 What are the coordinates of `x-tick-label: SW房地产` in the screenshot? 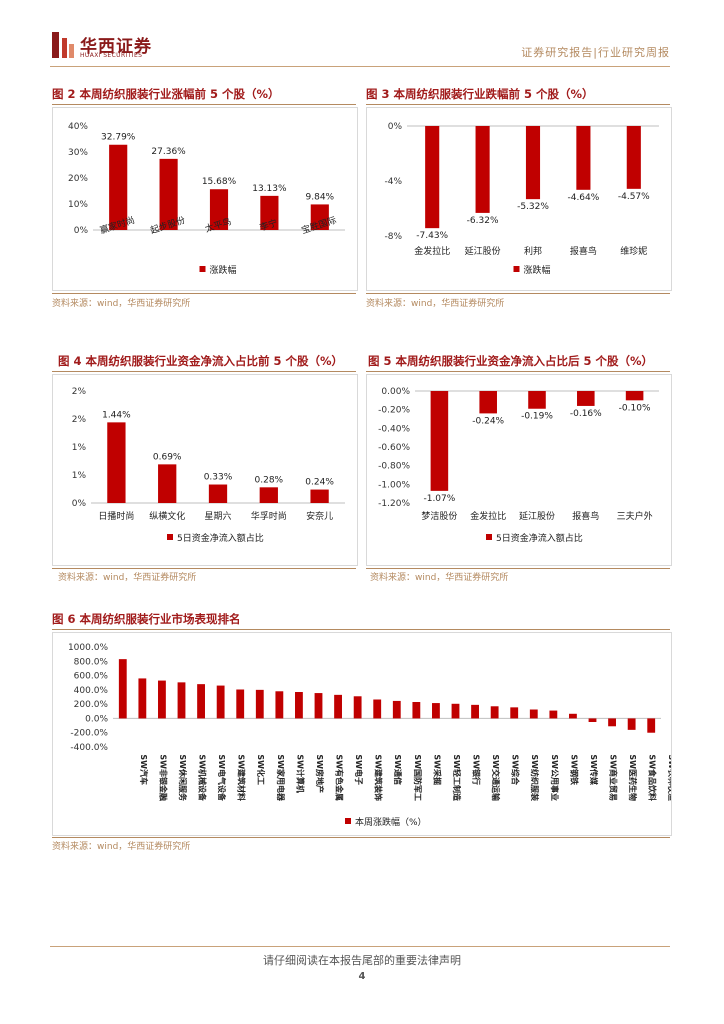 It's located at (320, 773).